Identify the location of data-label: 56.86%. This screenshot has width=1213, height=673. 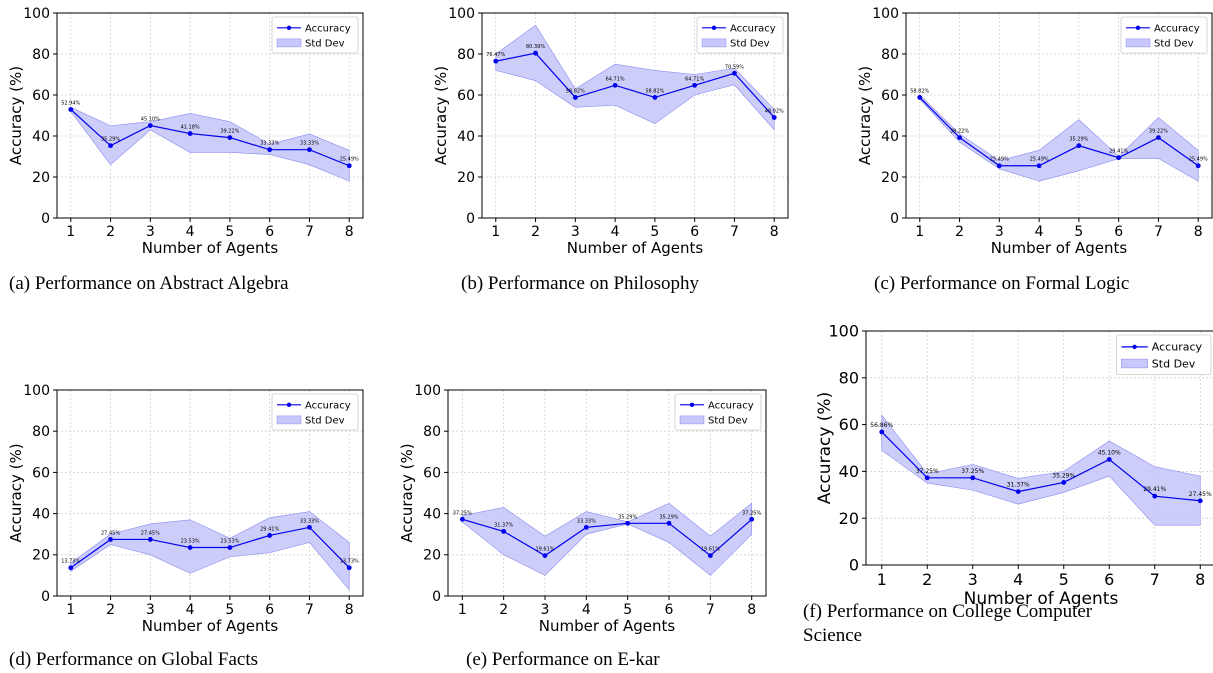
(881, 425).